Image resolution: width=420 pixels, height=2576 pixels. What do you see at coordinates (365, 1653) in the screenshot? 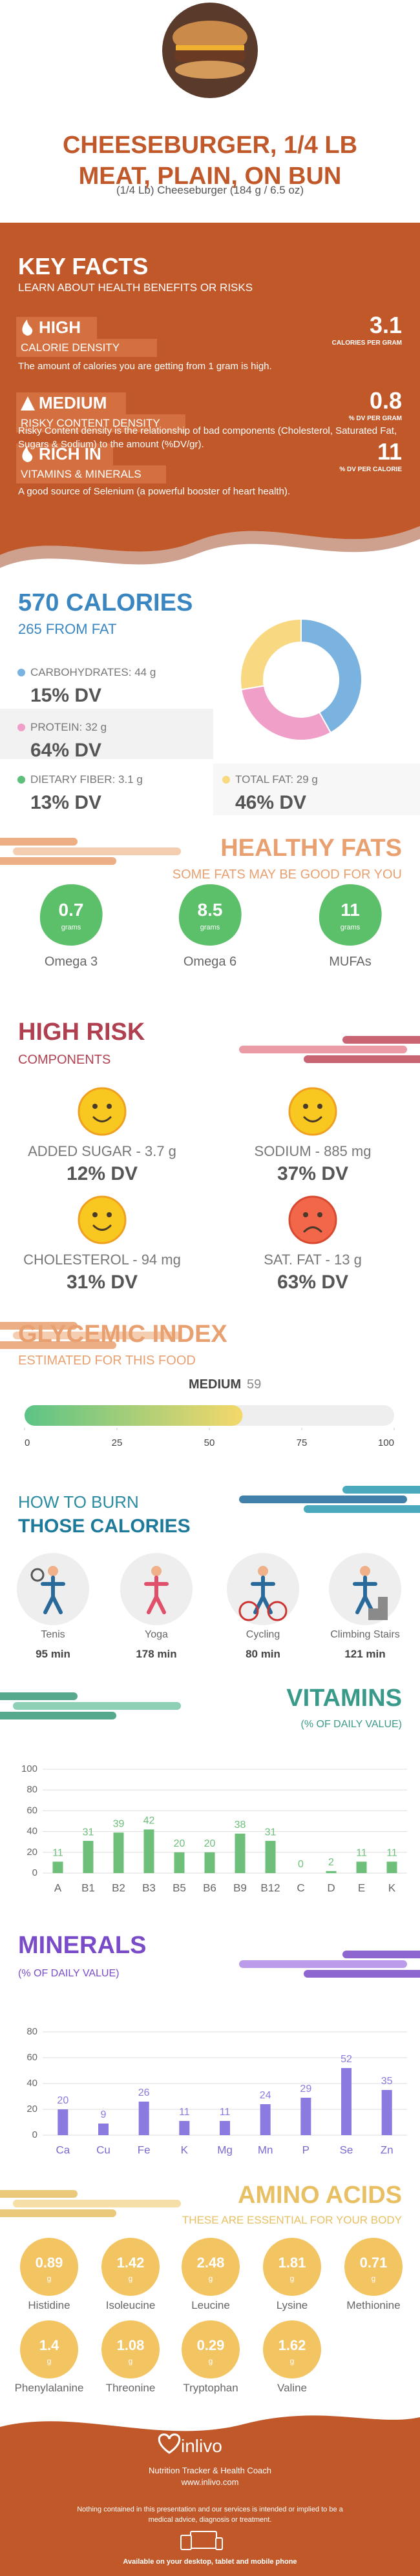
I see `activity-time: 121 min` at bounding box center [365, 1653].